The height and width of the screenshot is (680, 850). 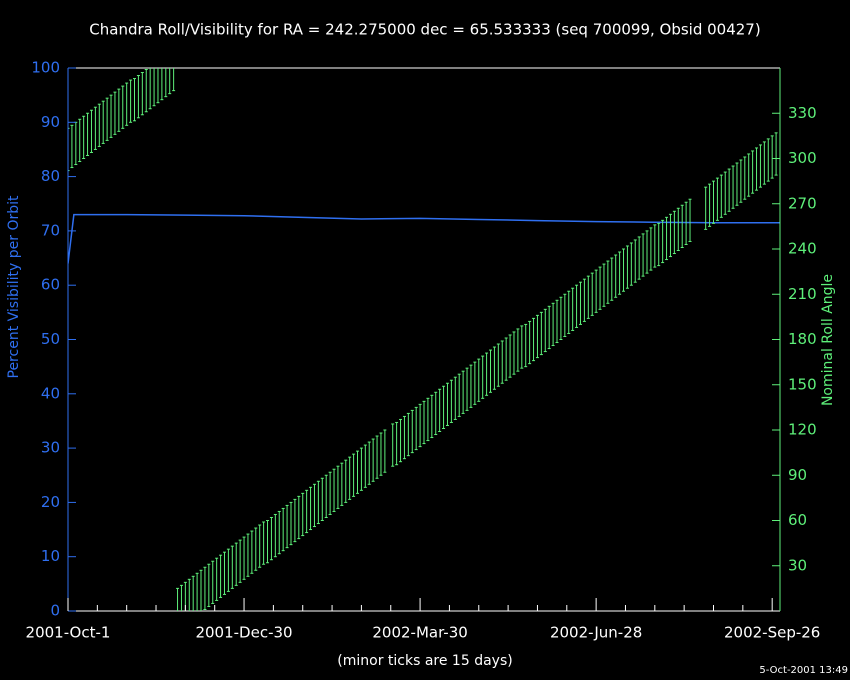 I want to click on y2-tick-label: 300, so click(x=802, y=158).